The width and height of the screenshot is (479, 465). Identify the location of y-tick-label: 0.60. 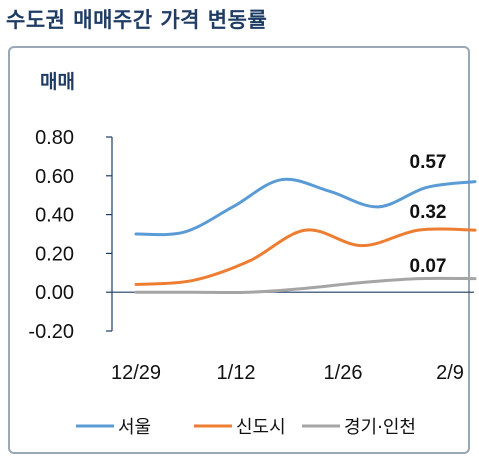
(54, 177).